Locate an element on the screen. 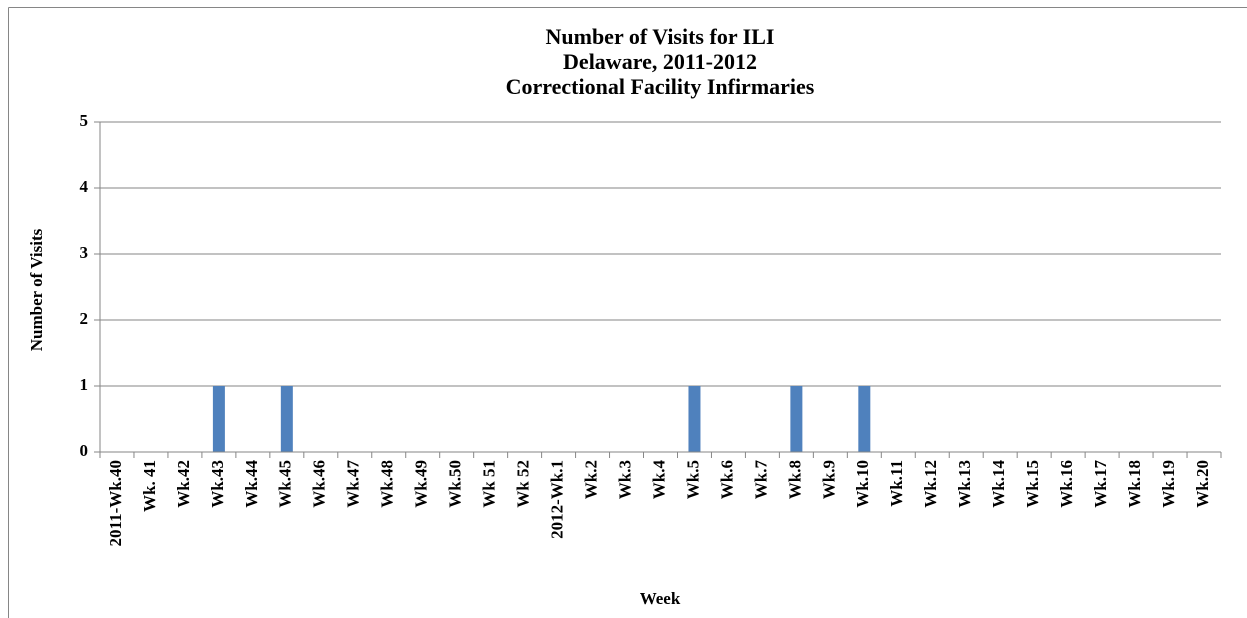 This screenshot has height=618, width=1247. y-tick-label: 4 is located at coordinates (84, 186).